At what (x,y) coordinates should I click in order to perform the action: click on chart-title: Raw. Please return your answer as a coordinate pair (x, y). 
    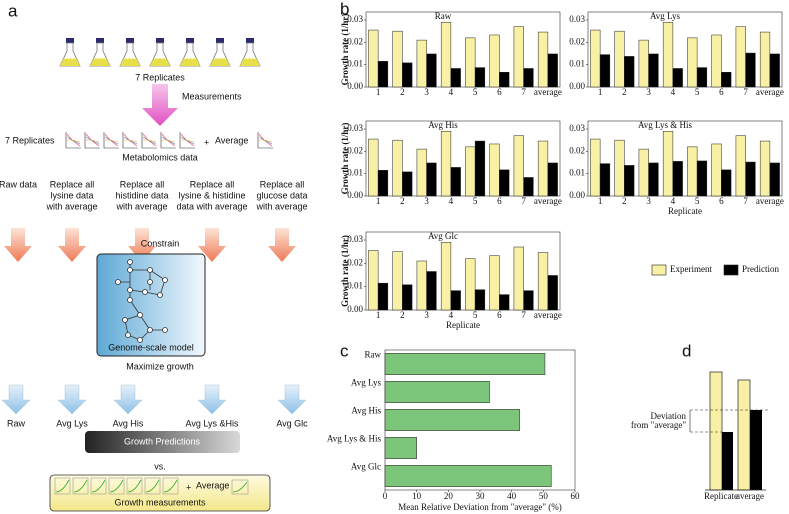
    Looking at the image, I should click on (443, 16).